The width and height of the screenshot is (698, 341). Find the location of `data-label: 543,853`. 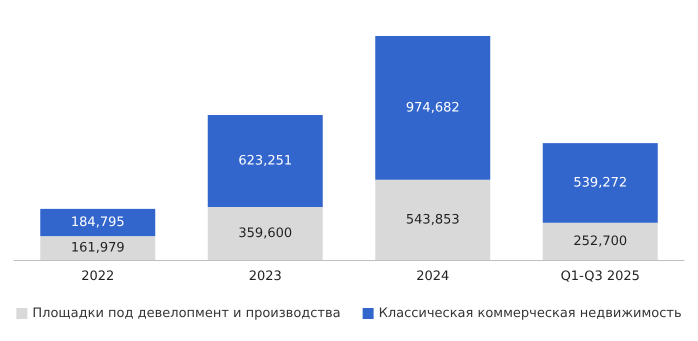

data-label: 543,853 is located at coordinates (433, 220).